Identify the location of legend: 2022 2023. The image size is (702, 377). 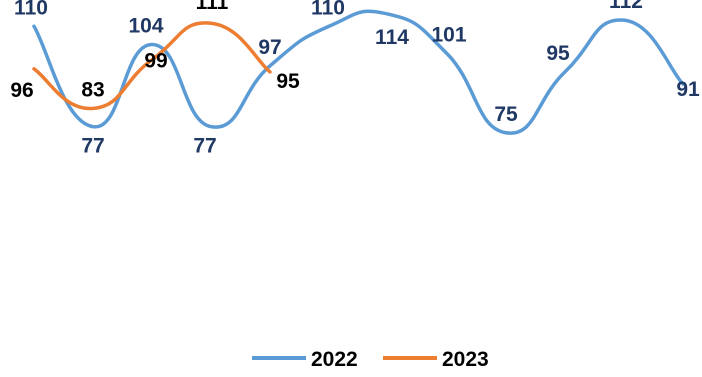
(370, 359).